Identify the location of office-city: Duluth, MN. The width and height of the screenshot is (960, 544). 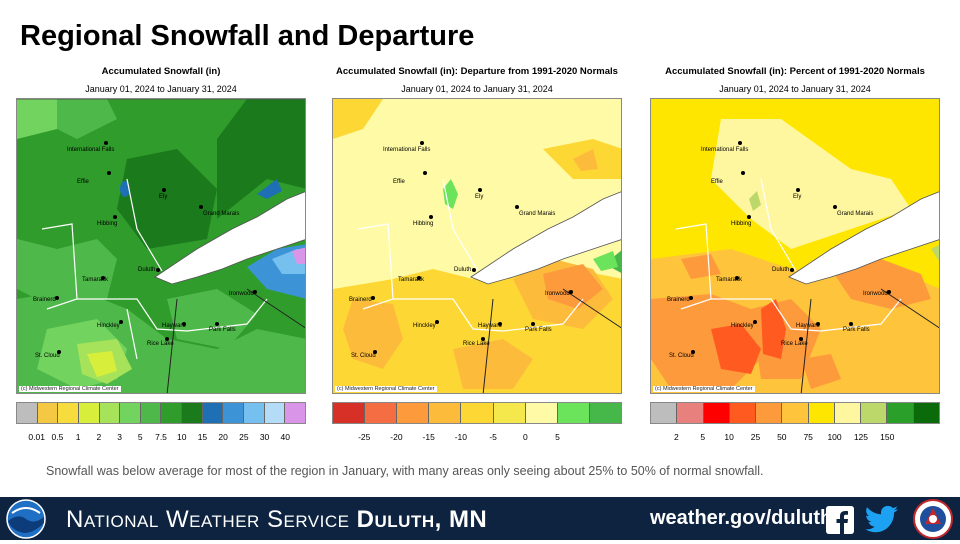
(422, 519).